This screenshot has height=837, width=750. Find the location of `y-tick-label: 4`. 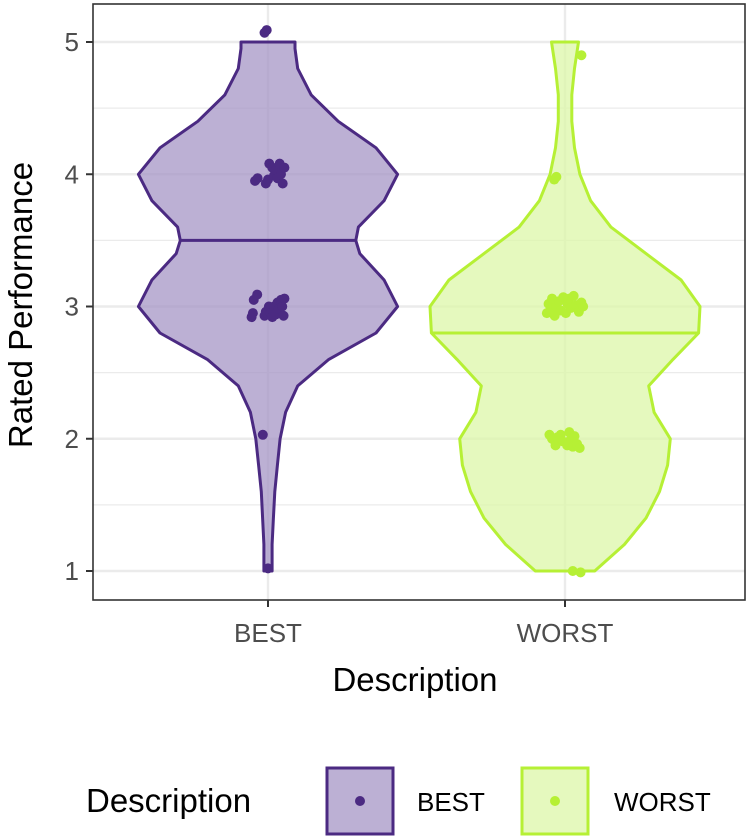

y-tick-label: 4 is located at coordinates (72, 174).